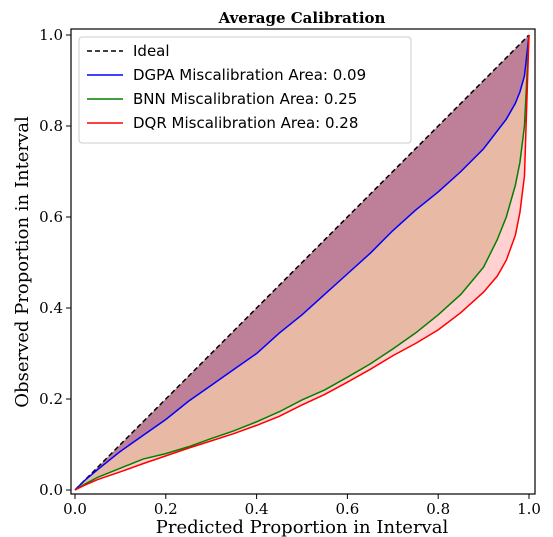  What do you see at coordinates (166, 509) in the screenshot?
I see `x-tick-label: 0.2` at bounding box center [166, 509].